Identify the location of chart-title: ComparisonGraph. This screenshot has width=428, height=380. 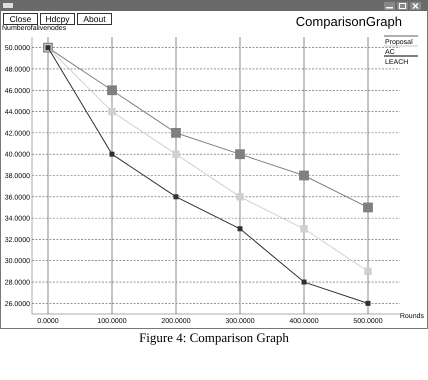
(349, 21).